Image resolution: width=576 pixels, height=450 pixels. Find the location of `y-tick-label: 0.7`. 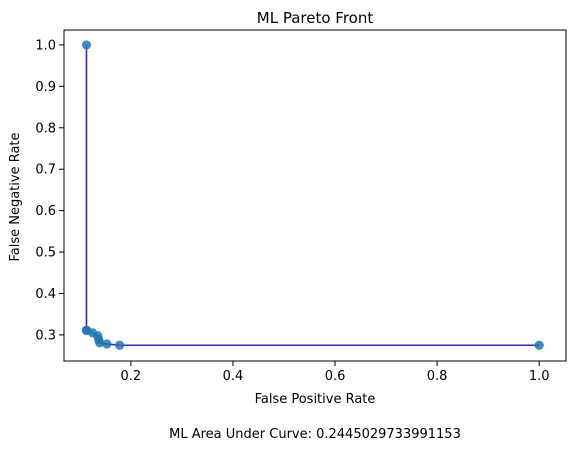

y-tick-label: 0.7 is located at coordinates (45, 170).